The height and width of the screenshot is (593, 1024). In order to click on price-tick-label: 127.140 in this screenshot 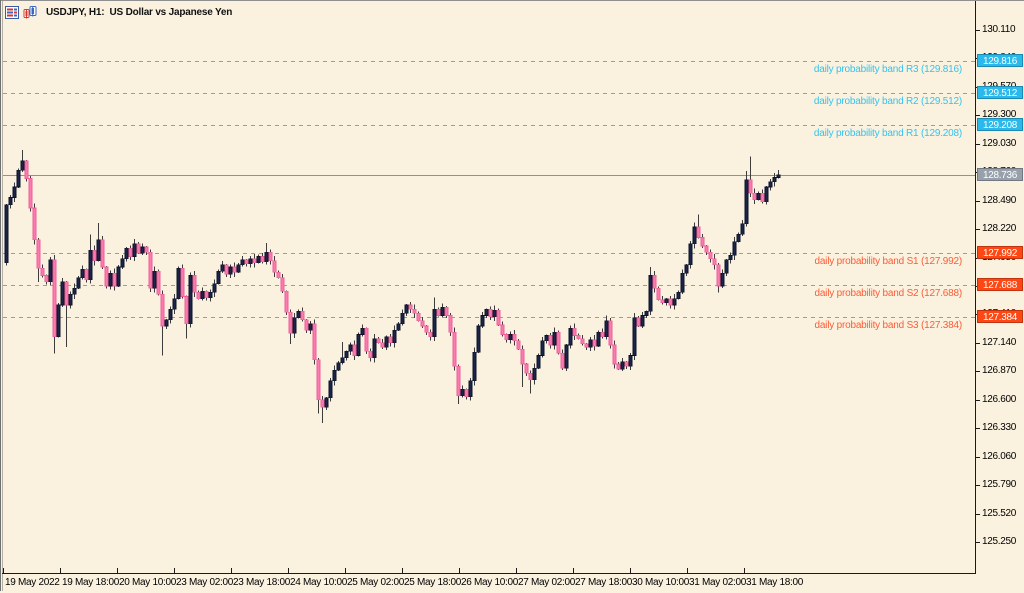, I will do `click(999, 342)`.